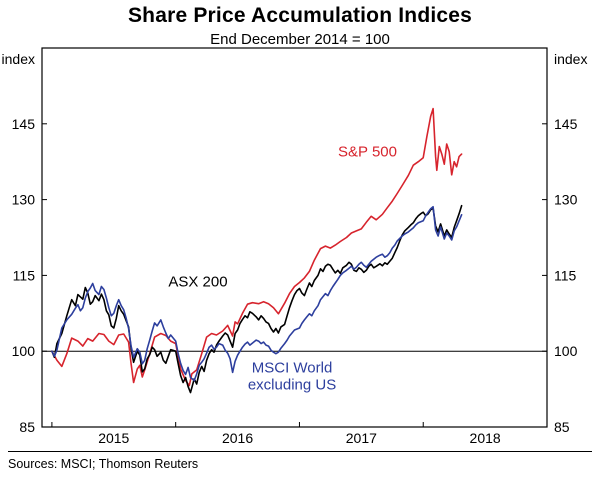 Image resolution: width=600 pixels, height=480 pixels. What do you see at coordinates (361, 438) in the screenshot?
I see `x-axis-label: 2017` at bounding box center [361, 438].